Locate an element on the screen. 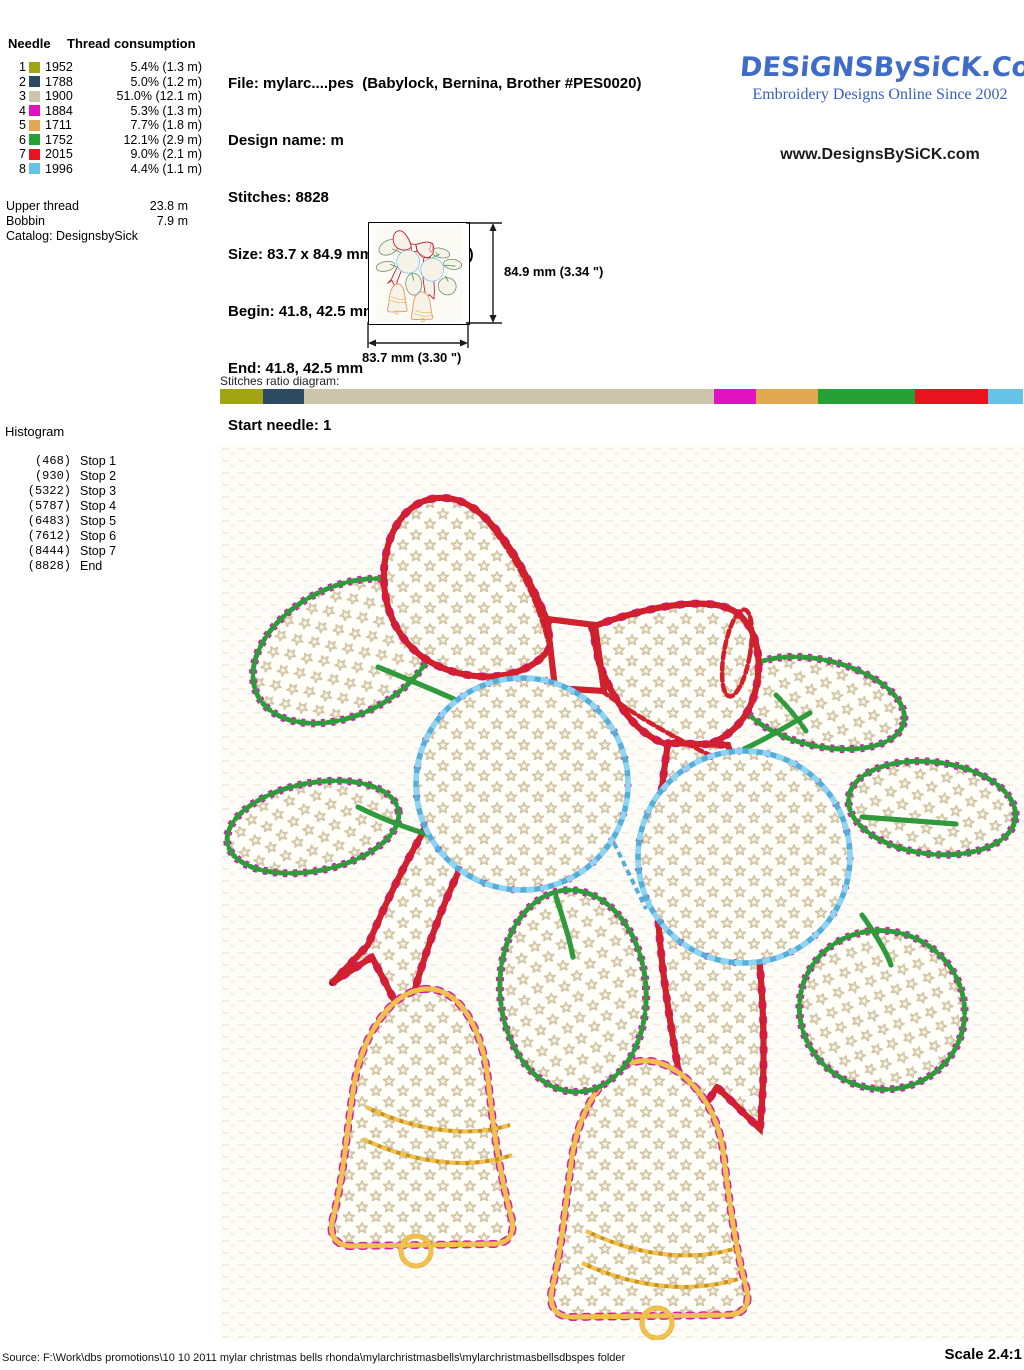 This screenshot has height=1370, width=1024. table-row: 1 1952 5.4% (1.3 m) is located at coordinates (104, 67).